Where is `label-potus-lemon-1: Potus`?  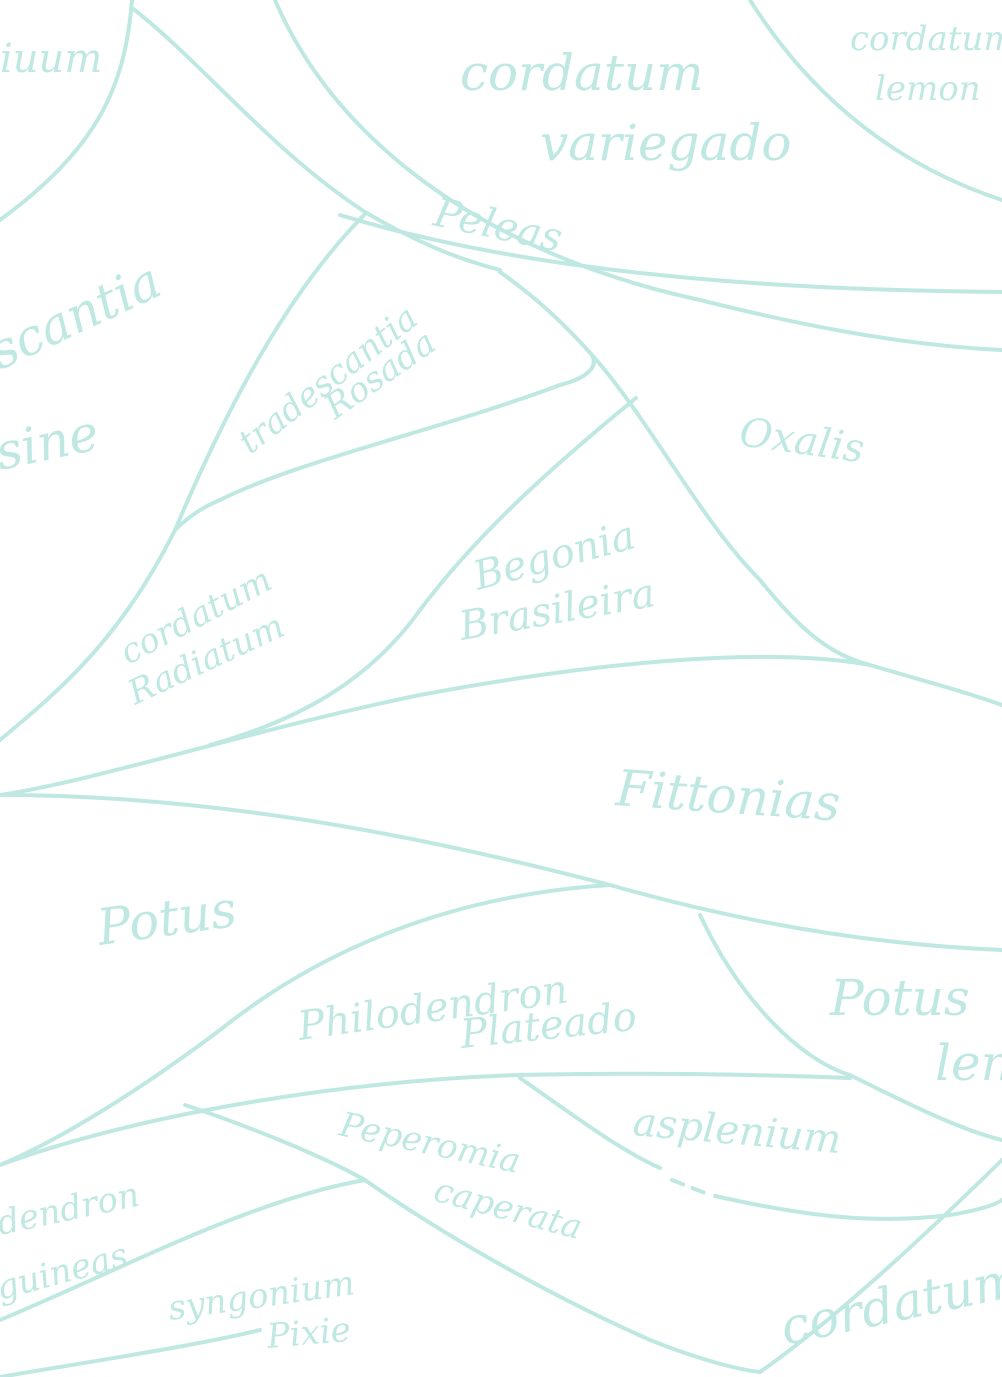
label-potus-lemon-1: Potus is located at coordinates (899, 998).